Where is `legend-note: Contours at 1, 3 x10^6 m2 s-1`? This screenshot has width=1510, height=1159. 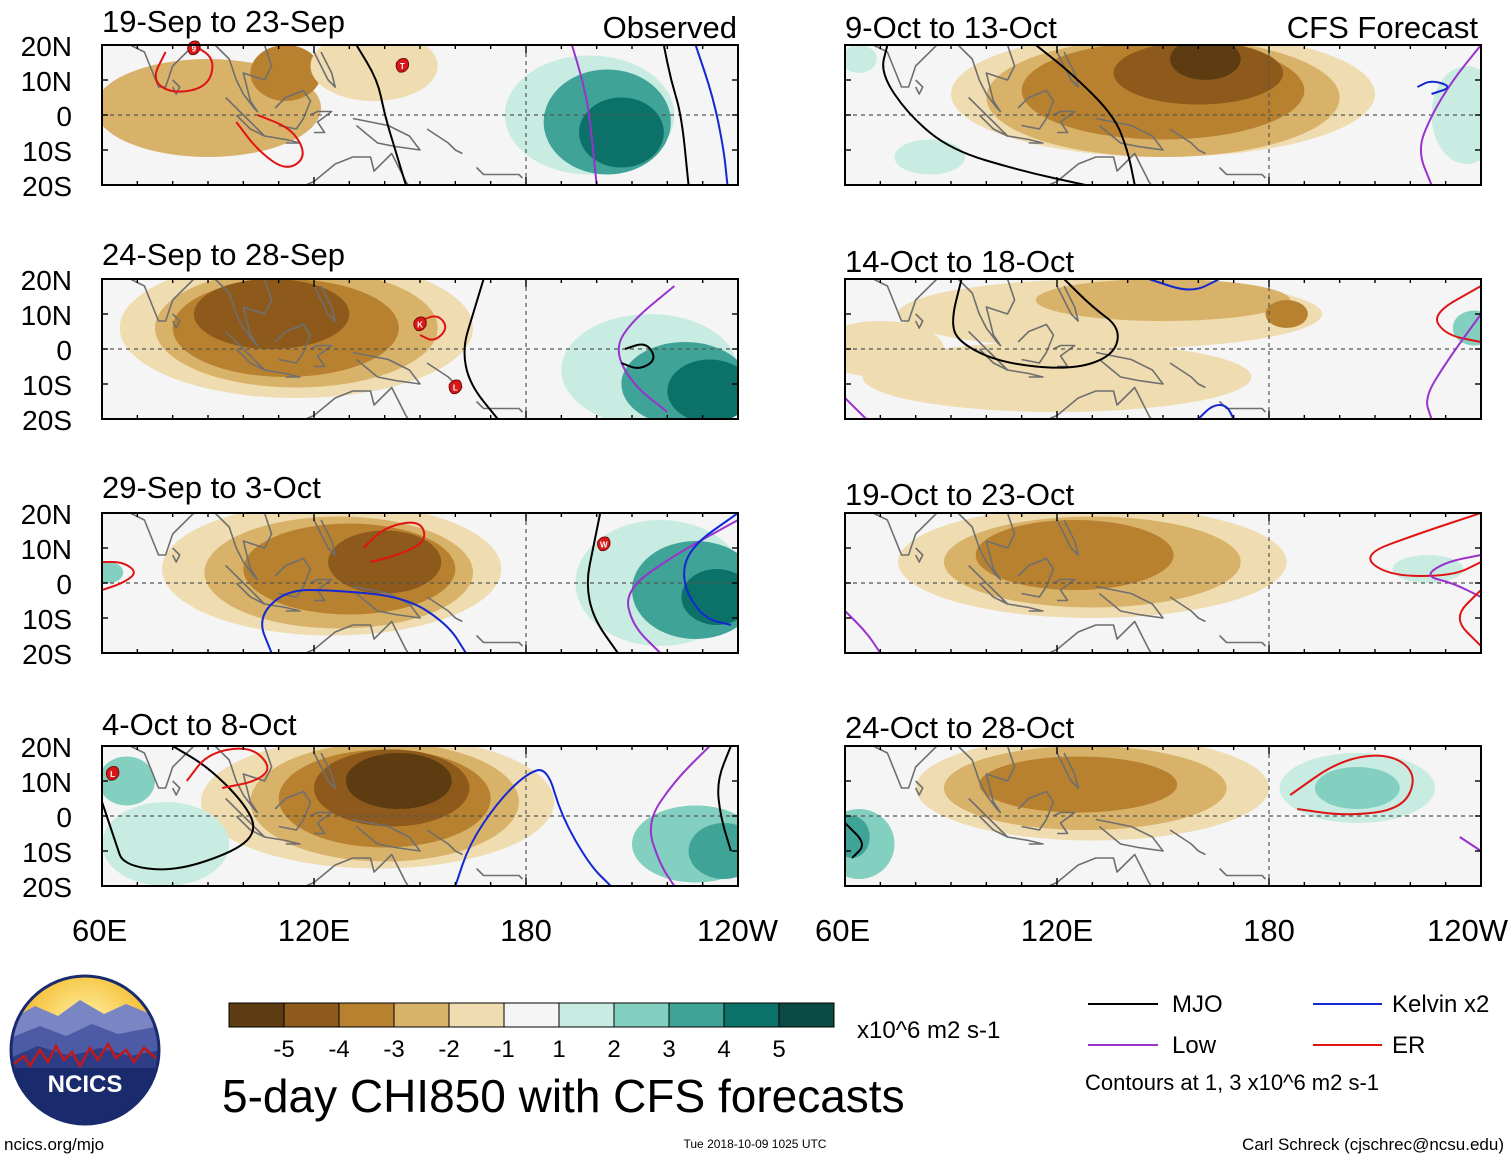 legend-note: Contours at 1, 3 x10^6 m2 s-1 is located at coordinates (1232, 1082).